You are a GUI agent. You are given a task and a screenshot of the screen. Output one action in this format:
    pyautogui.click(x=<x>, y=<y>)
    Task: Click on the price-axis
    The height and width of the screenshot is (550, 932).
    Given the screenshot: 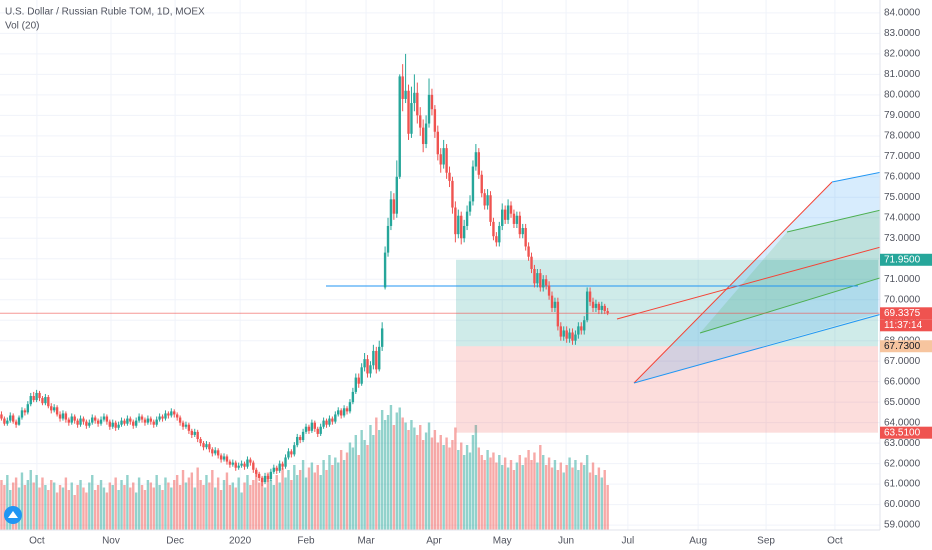 What is the action you would take?
    pyautogui.click(x=906, y=275)
    